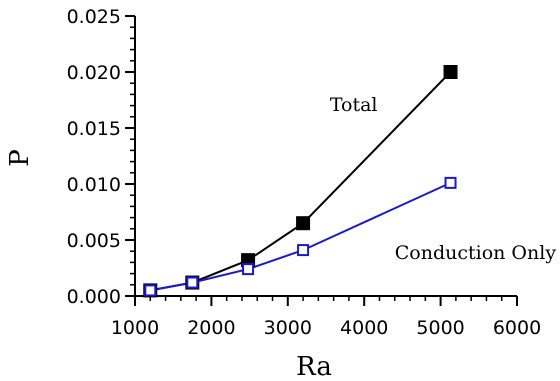  I want to click on x-tick-label: 1000, so click(135, 328).